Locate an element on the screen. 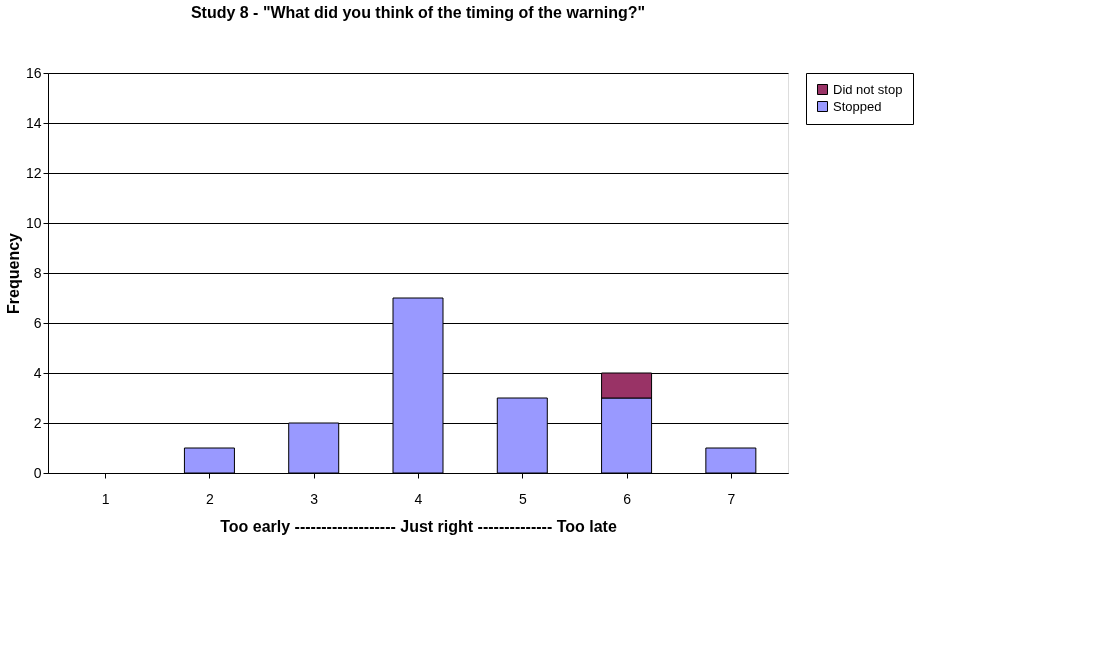 Image resolution: width=1105 pixels, height=664 pixels. x-tick-label: 5 is located at coordinates (522, 498).